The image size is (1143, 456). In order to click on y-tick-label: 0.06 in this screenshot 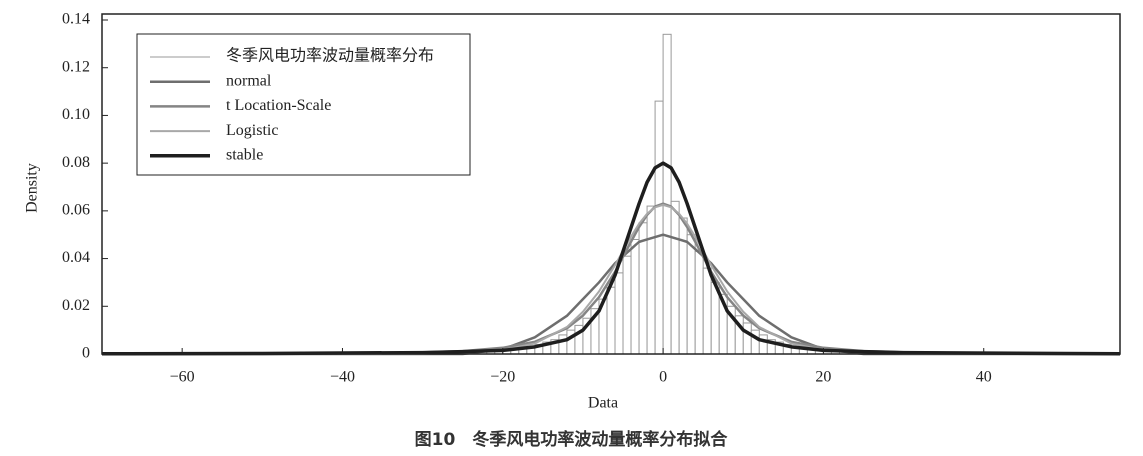, I will do `click(76, 210)`.